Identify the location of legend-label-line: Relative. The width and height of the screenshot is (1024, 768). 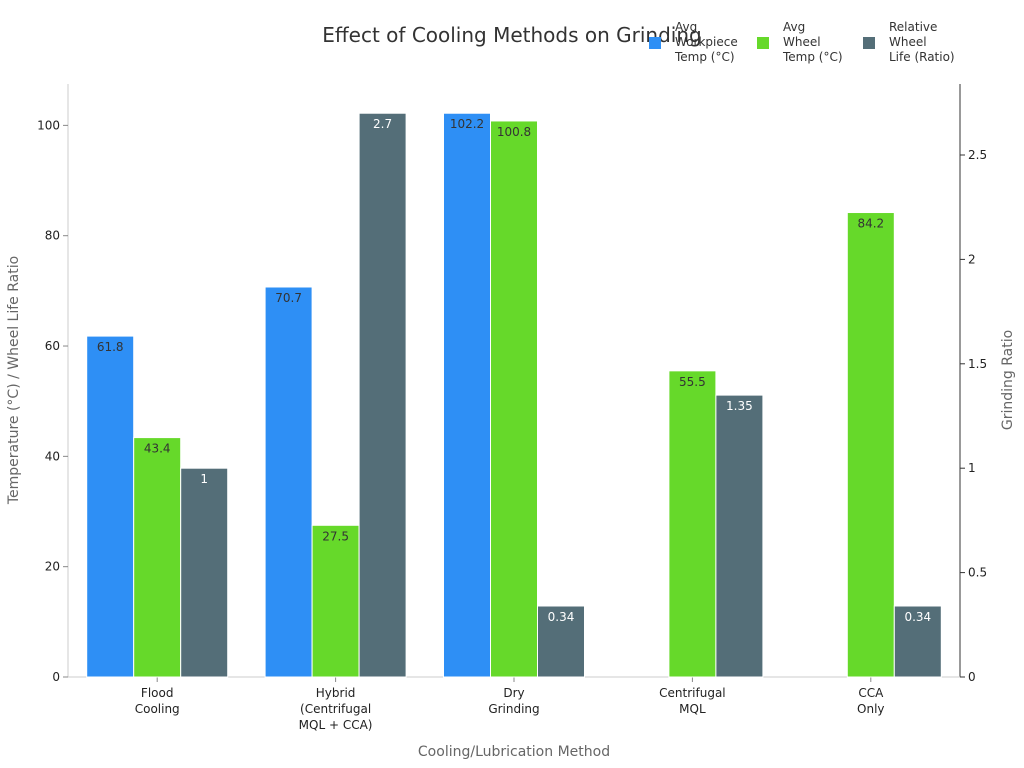
(913, 27).